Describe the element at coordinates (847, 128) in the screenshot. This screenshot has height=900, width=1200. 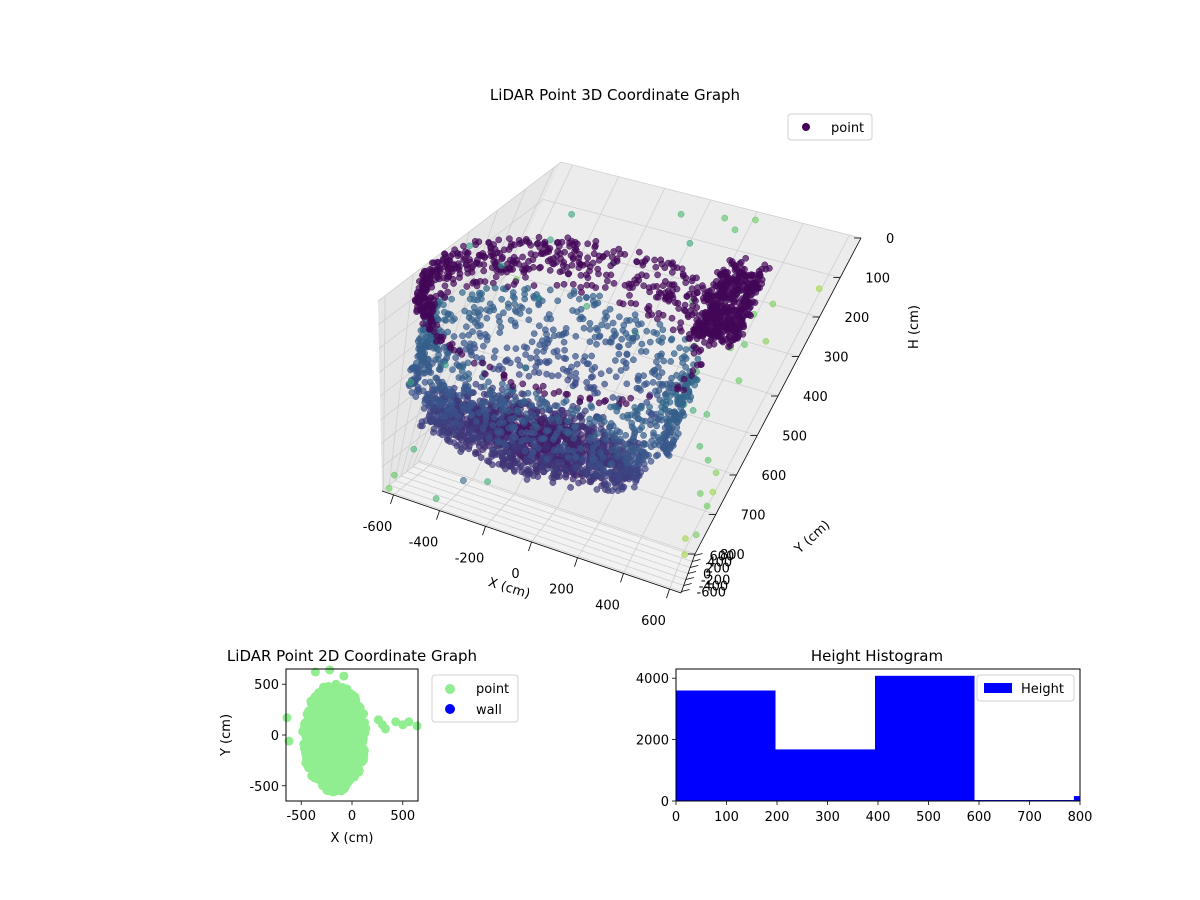
I see `chart-3d-legend-label: point` at that location.